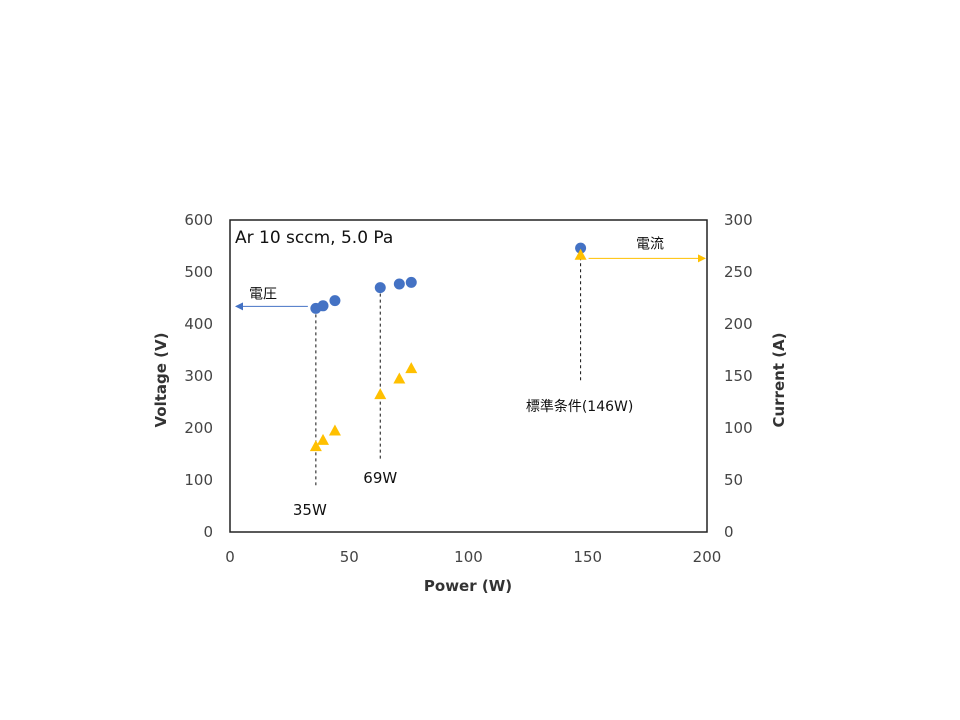 The image size is (960, 720). I want to click on y-tick-label: 0, so click(208, 532).